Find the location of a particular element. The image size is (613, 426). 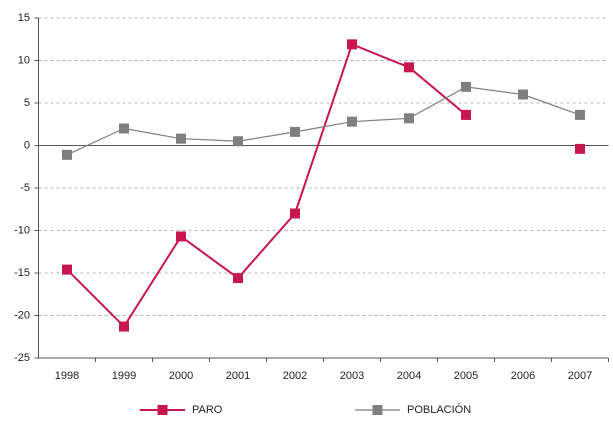

x-tick-label: 2000 is located at coordinates (181, 376).